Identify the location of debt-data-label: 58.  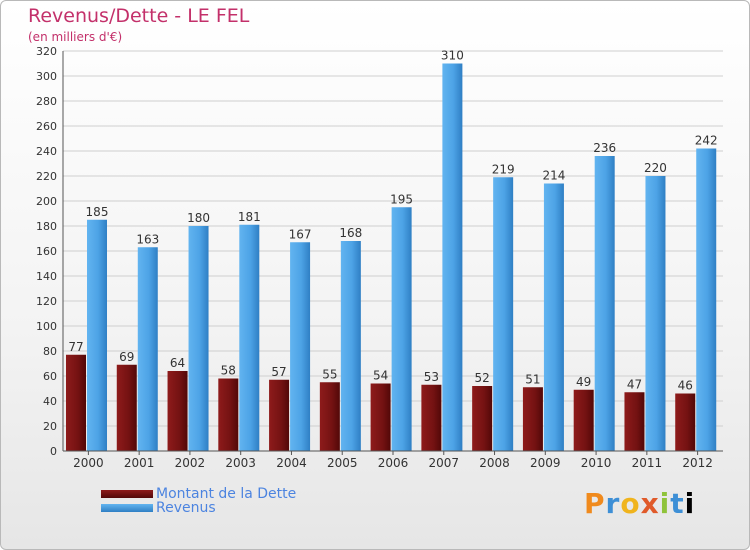
(228, 371).